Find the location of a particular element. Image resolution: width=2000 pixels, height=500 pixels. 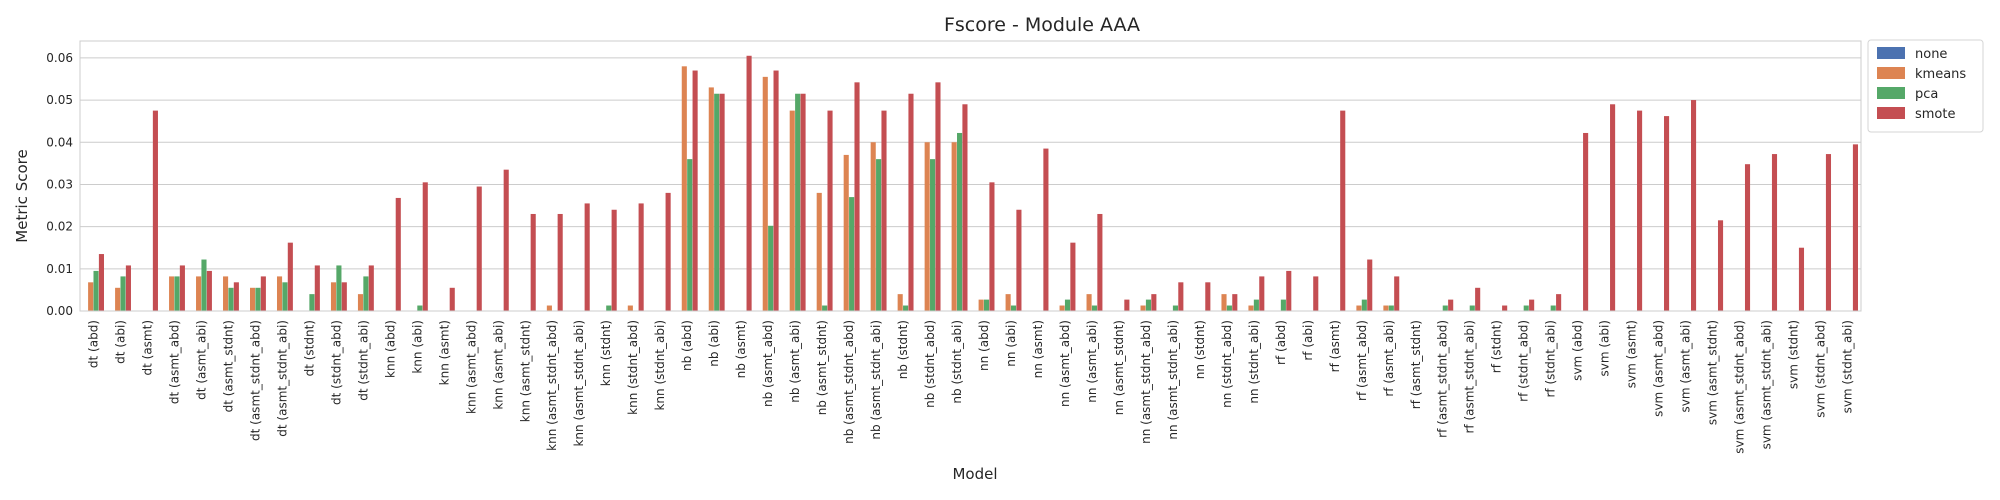

x-tick-label: svm (asmt_stdnt_abd) is located at coordinates (1740, 387).